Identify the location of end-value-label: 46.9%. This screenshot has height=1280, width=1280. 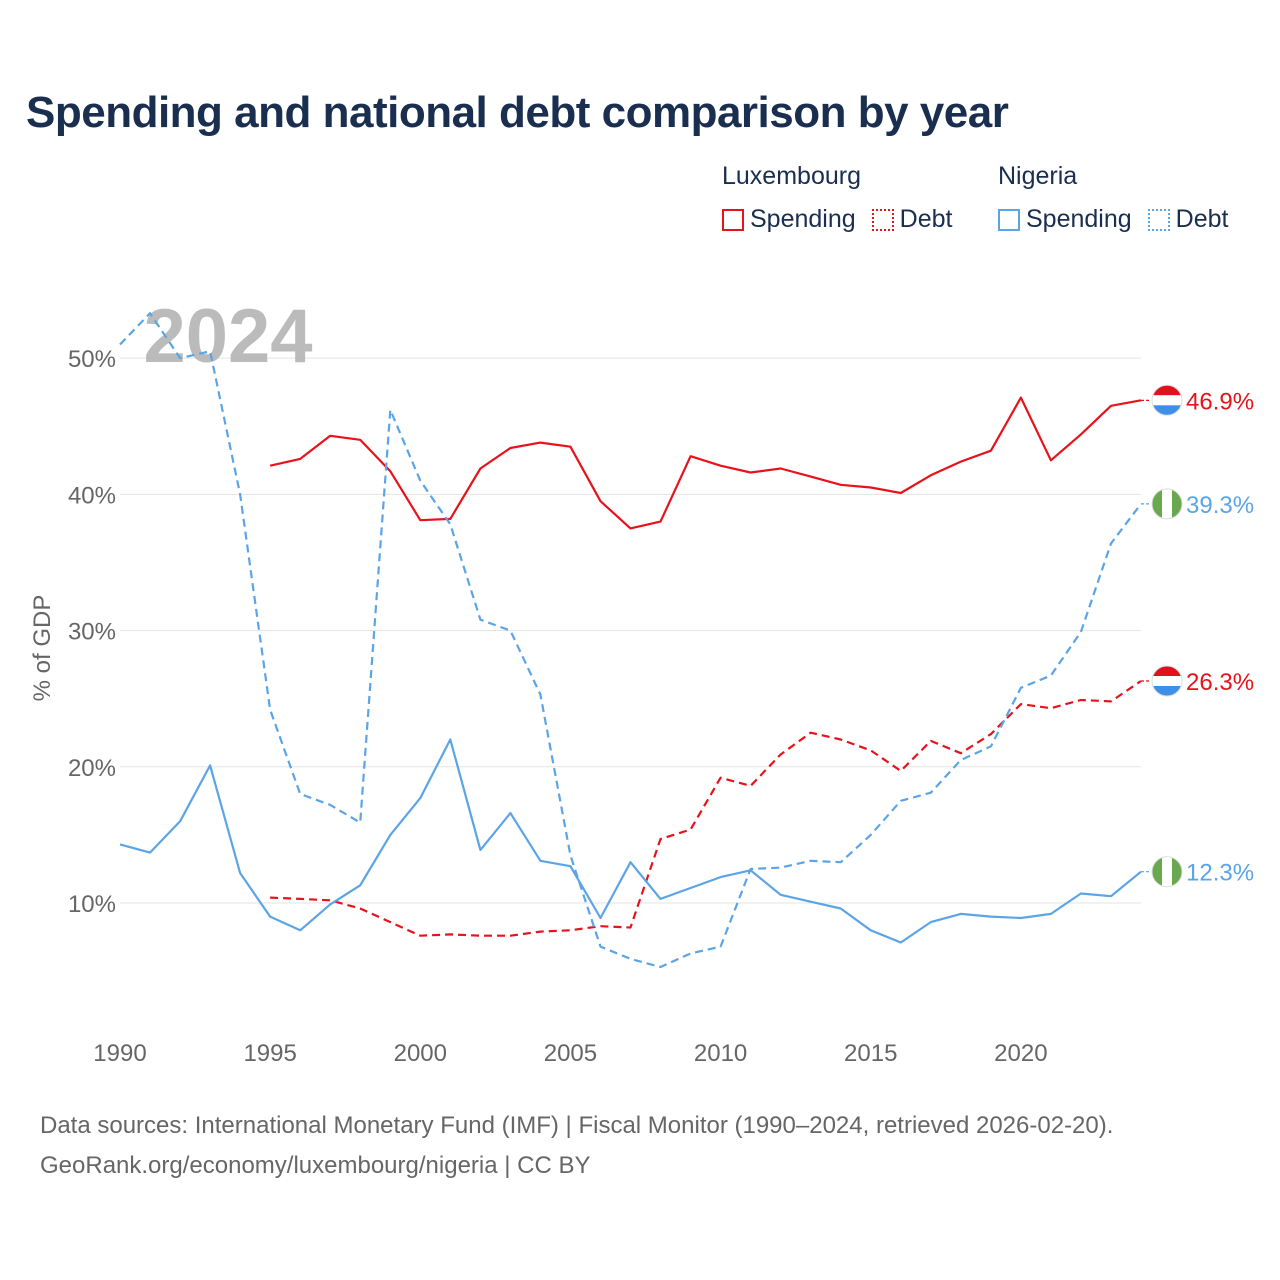
(1220, 401).